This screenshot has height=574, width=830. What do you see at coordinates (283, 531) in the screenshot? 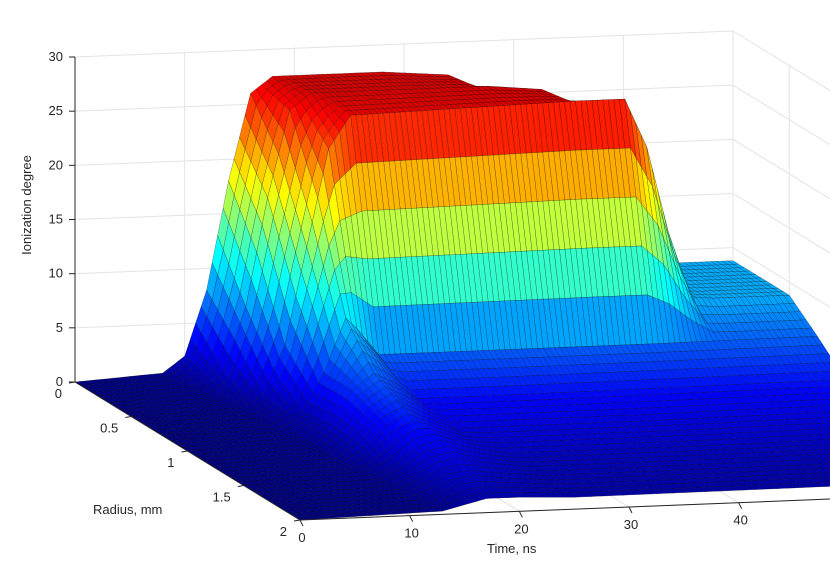
I see `y-tick-label: 2` at bounding box center [283, 531].